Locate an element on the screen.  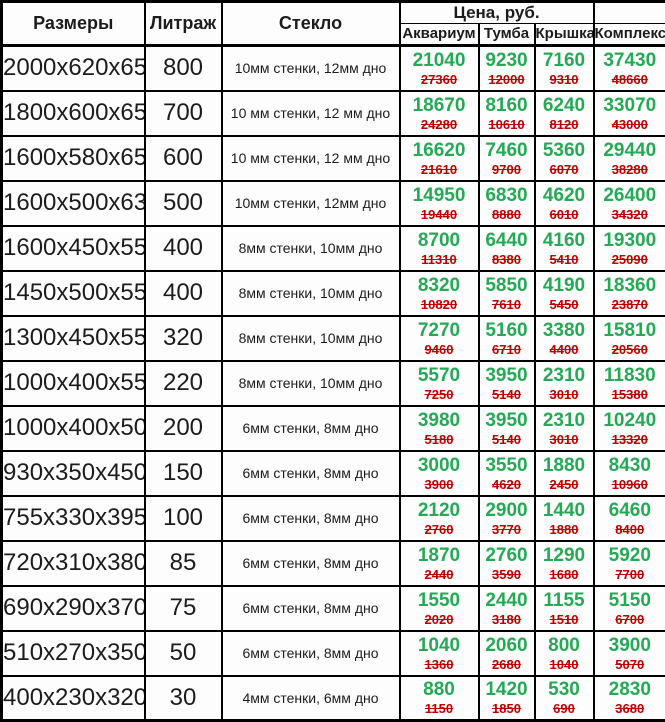
price-cell-cabinet: 1420 1850 is located at coordinates (507, 698).